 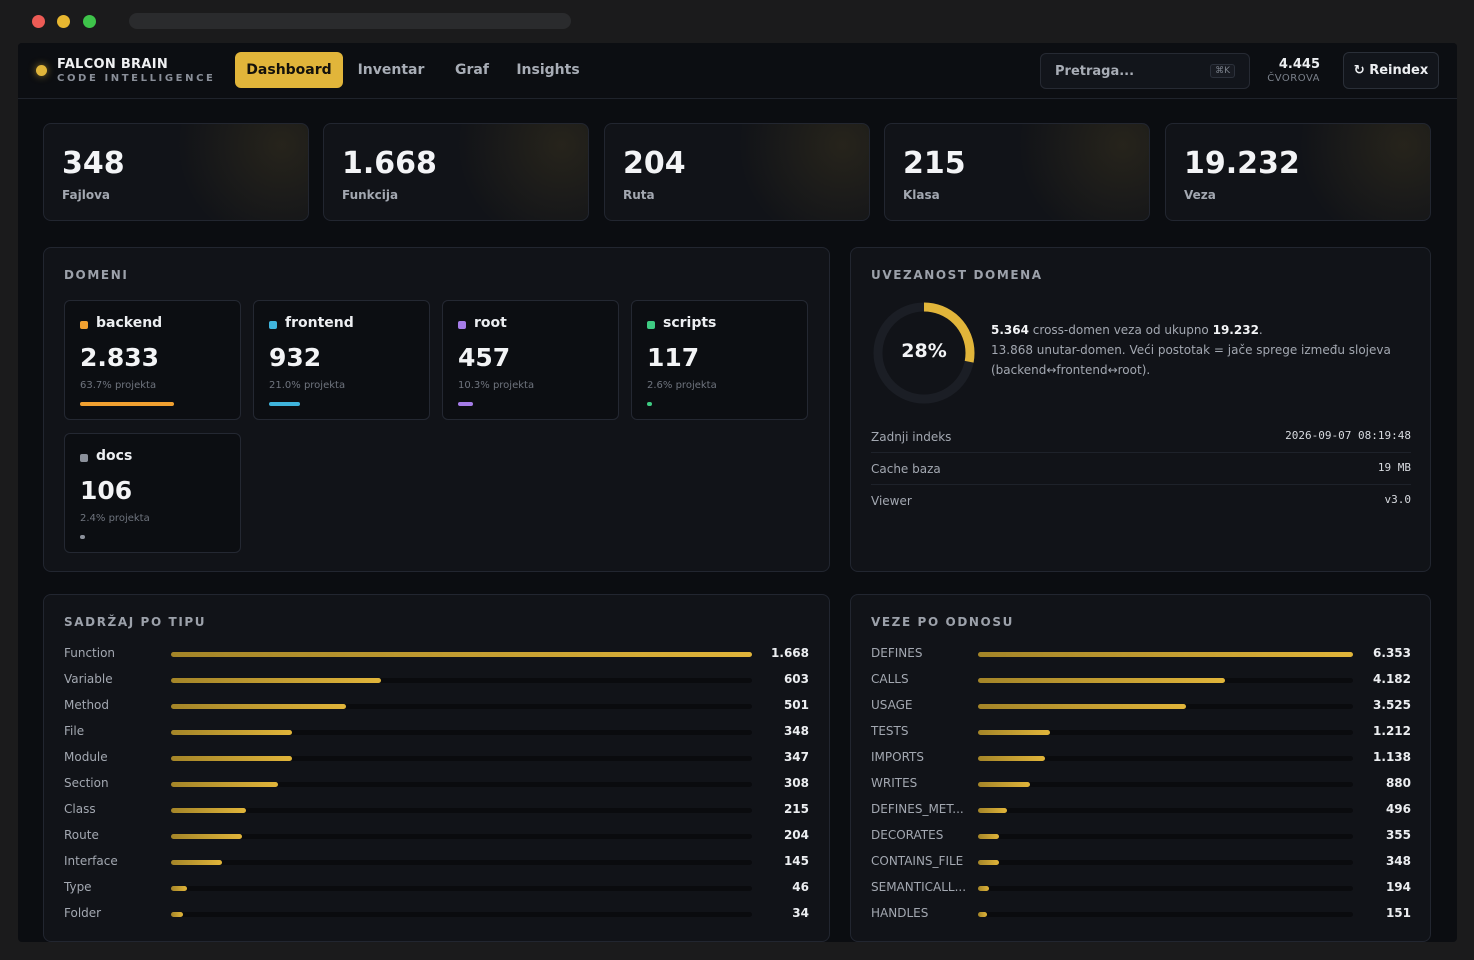 I want to click on info-row-viewer: Viewer v3.0, so click(x=1141, y=501).